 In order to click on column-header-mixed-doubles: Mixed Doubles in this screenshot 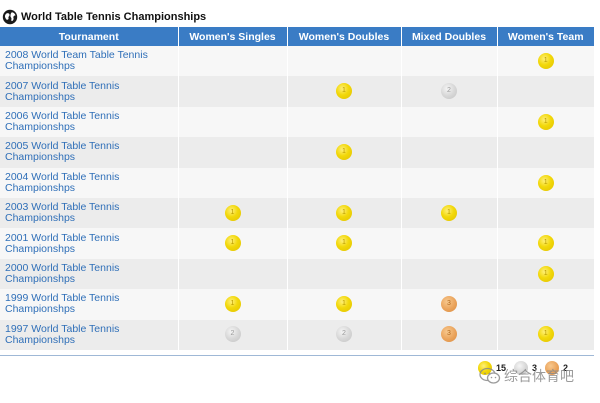, I will do `click(448, 36)`.